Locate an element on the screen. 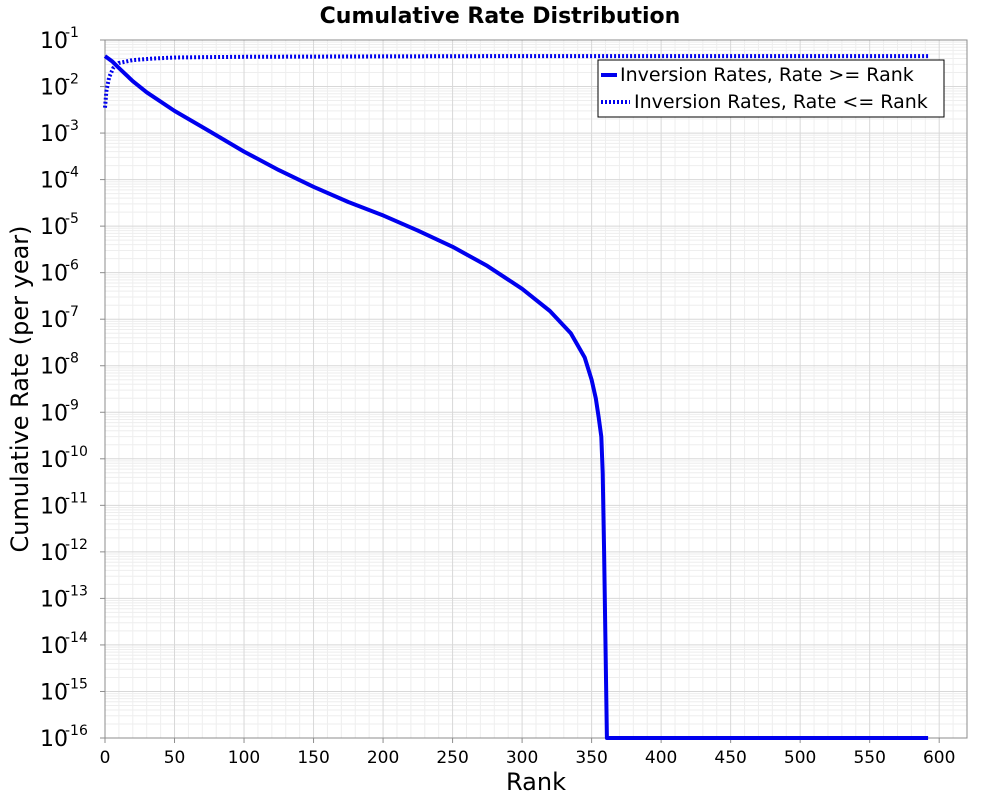  legend-label-rate-le-rank: Inversion Rates, Rate <= Rank is located at coordinates (781, 102).